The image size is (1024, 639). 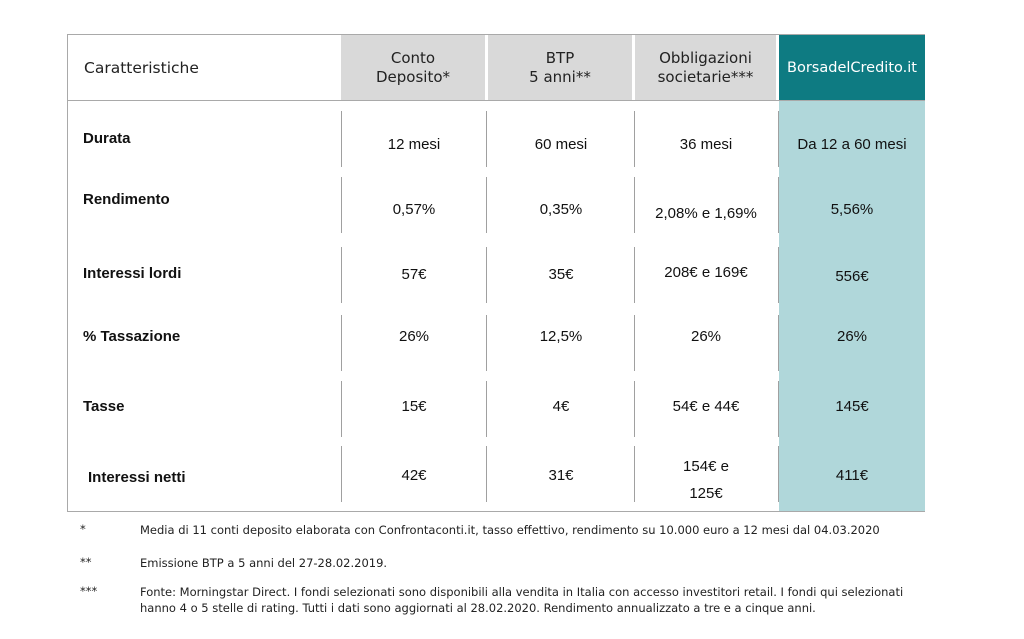 What do you see at coordinates (852, 67) in the screenshot?
I see `header-brand: BorsadelCredito.it` at bounding box center [852, 67].